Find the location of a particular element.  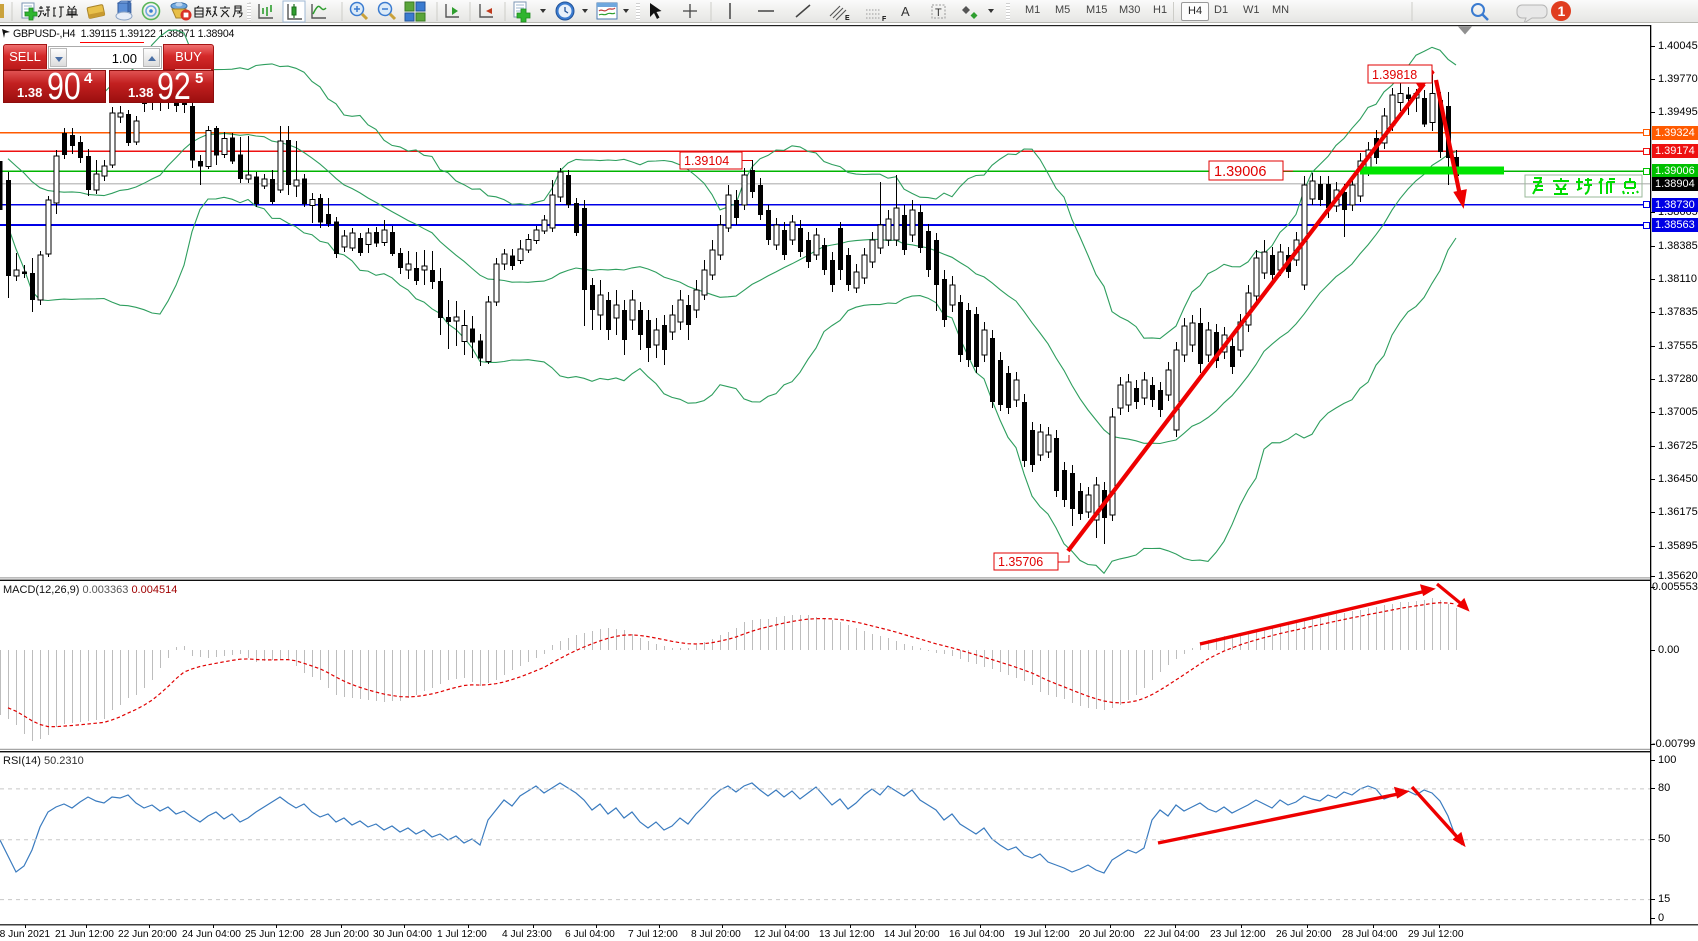

svg-text: A is located at coordinates (905, 11).